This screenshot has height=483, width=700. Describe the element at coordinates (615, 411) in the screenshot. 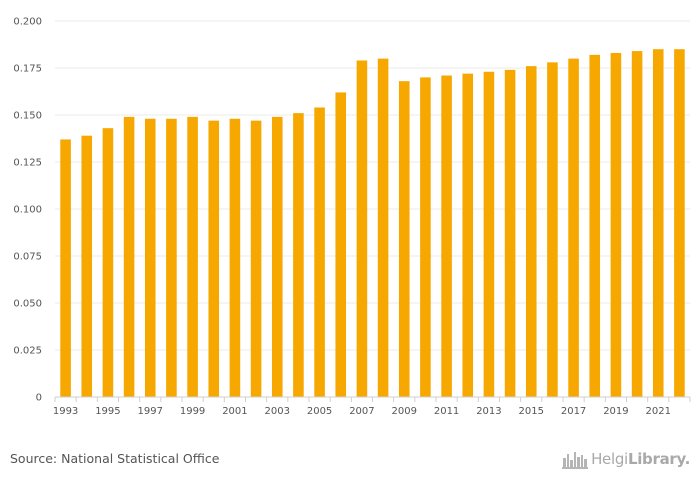

I see `x-tick-label: 2019` at that location.